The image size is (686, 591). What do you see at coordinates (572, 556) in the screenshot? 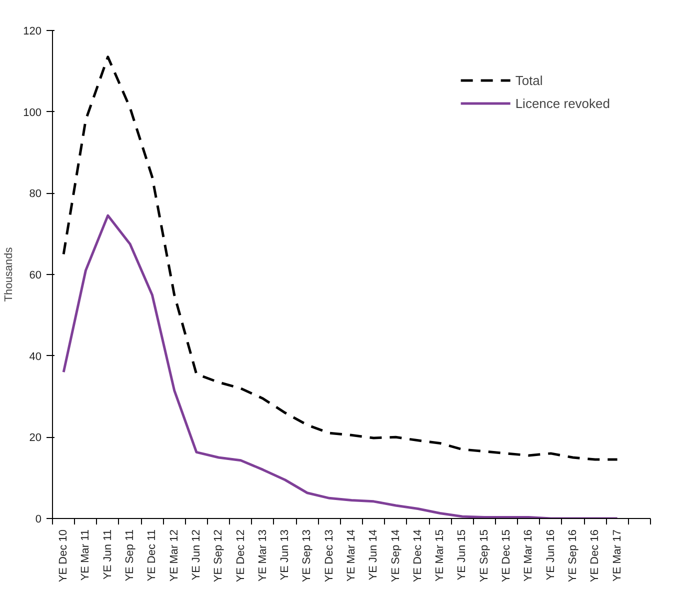
I see `x-tick-label: YE Sep 16` at bounding box center [572, 556].